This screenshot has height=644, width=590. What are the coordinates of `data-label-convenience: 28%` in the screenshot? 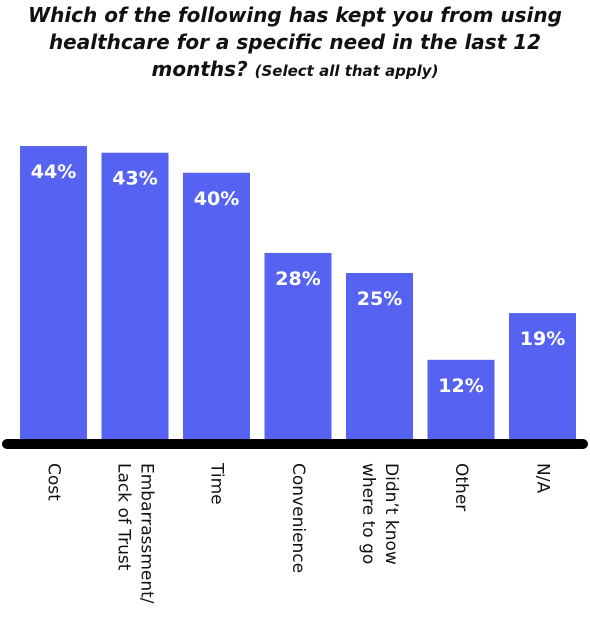 It's located at (297, 279).